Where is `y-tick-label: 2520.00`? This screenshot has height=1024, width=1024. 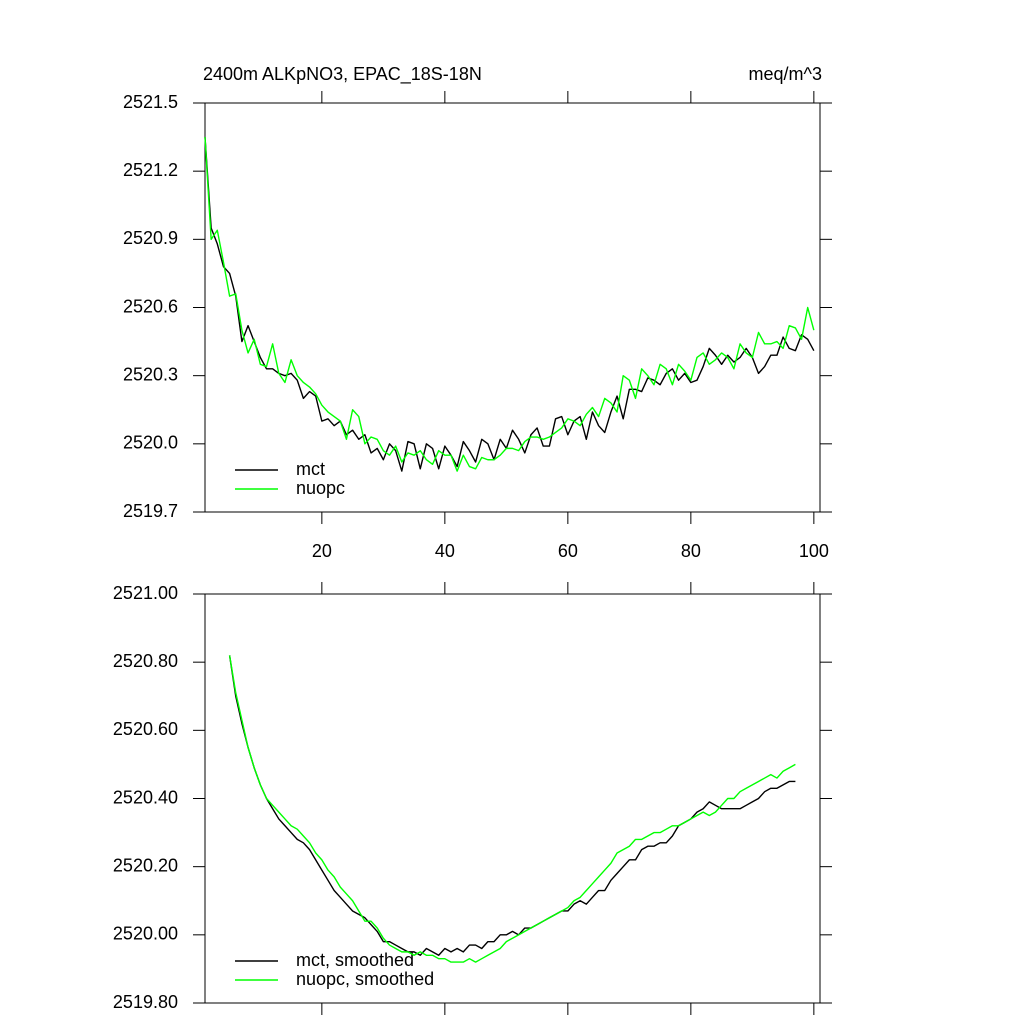 y-tick-label: 2520.00 is located at coordinates (145, 934).